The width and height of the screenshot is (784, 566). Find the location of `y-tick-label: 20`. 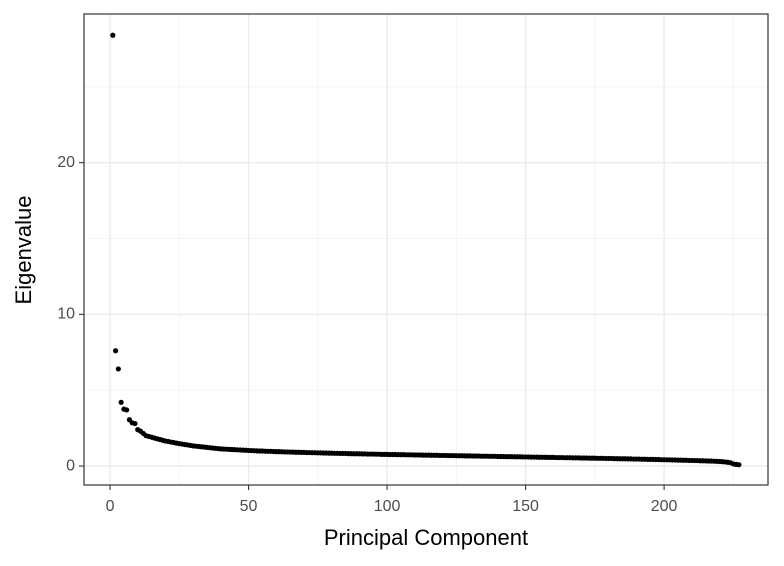

y-tick-label: 20 is located at coordinates (66, 162).